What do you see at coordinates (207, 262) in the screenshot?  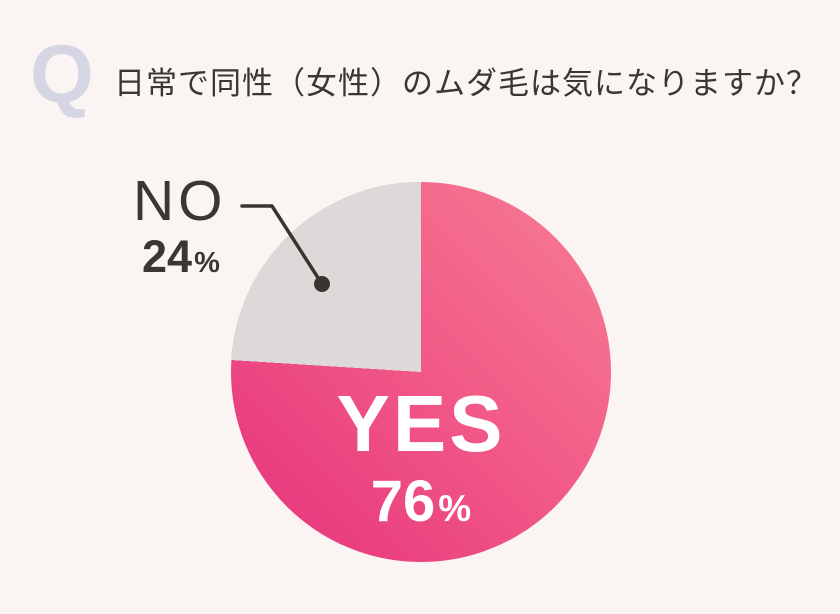 I see `no-percent-sign: %` at bounding box center [207, 262].